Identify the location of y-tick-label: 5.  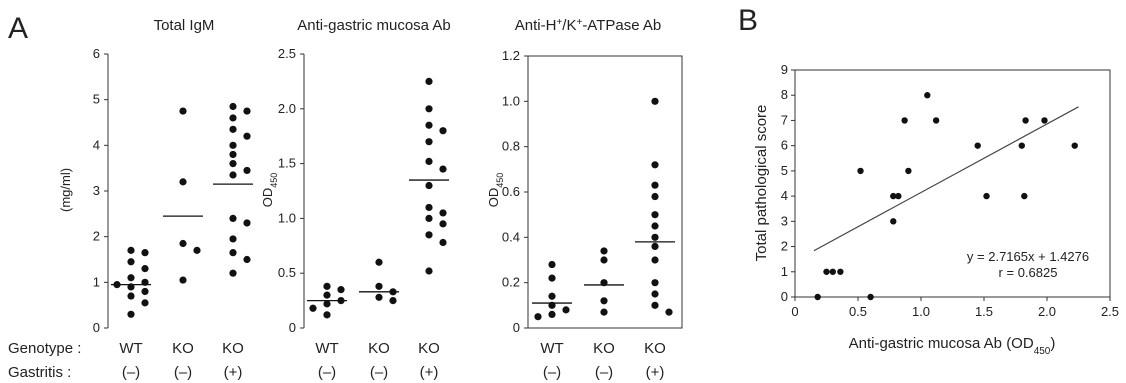
(784, 170).